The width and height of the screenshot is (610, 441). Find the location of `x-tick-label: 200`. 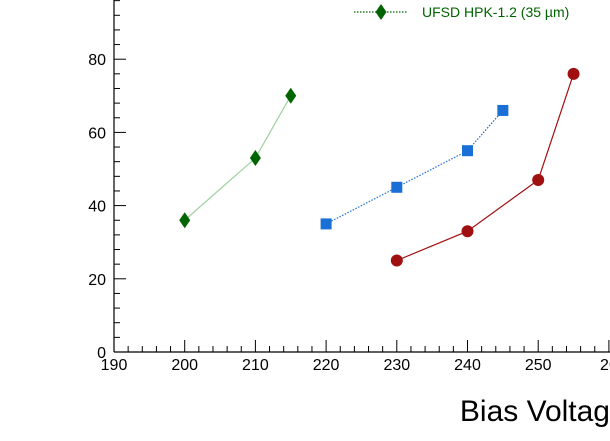

x-tick-label: 200 is located at coordinates (184, 365).